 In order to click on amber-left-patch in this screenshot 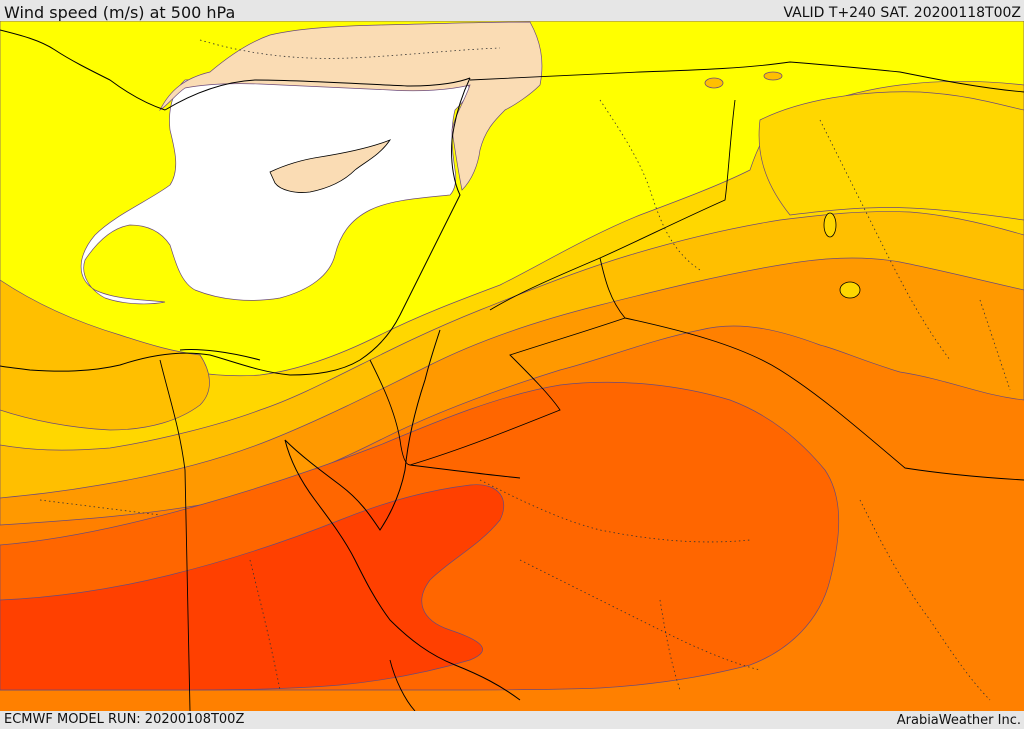, I will do `click(105, 355)`.